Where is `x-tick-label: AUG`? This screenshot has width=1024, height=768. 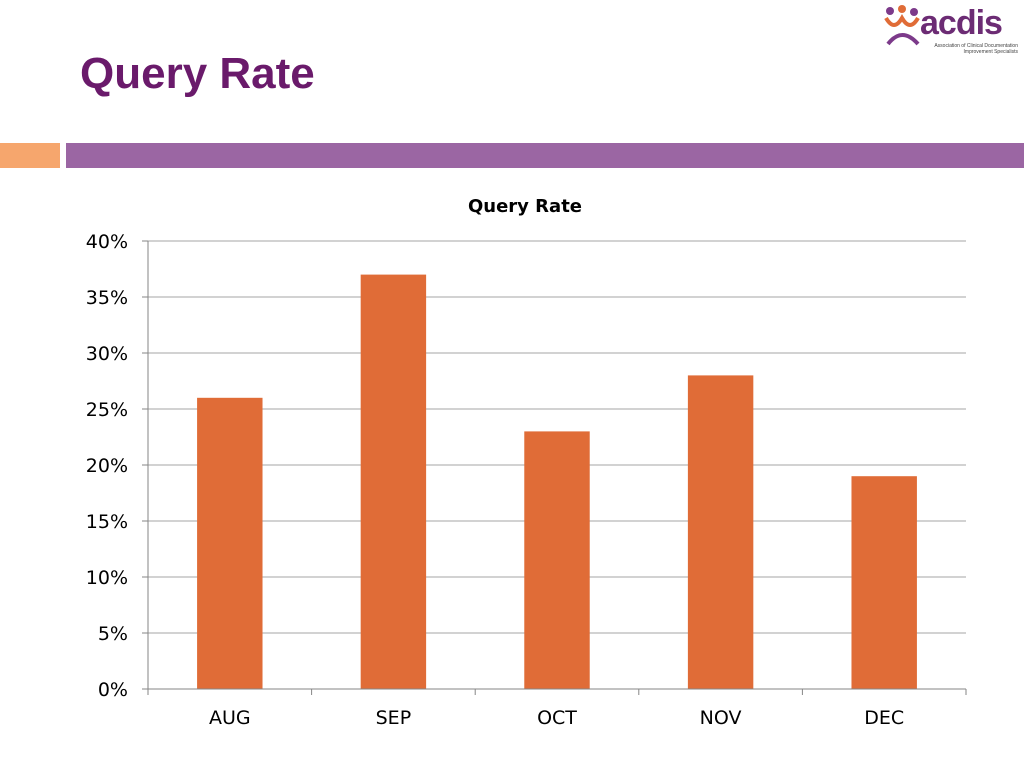
x-tick-label: AUG is located at coordinates (230, 718).